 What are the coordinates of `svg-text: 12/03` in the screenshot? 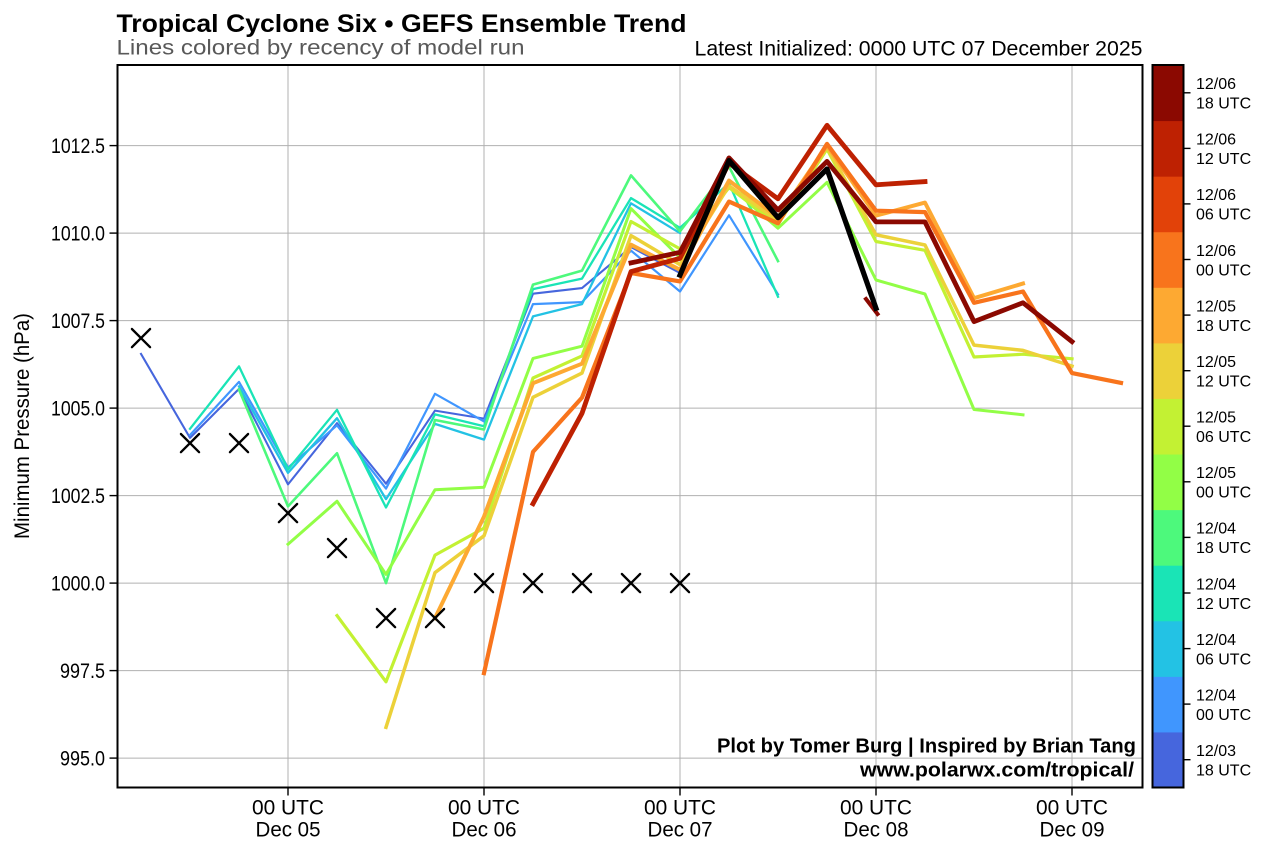 It's located at (1216, 751).